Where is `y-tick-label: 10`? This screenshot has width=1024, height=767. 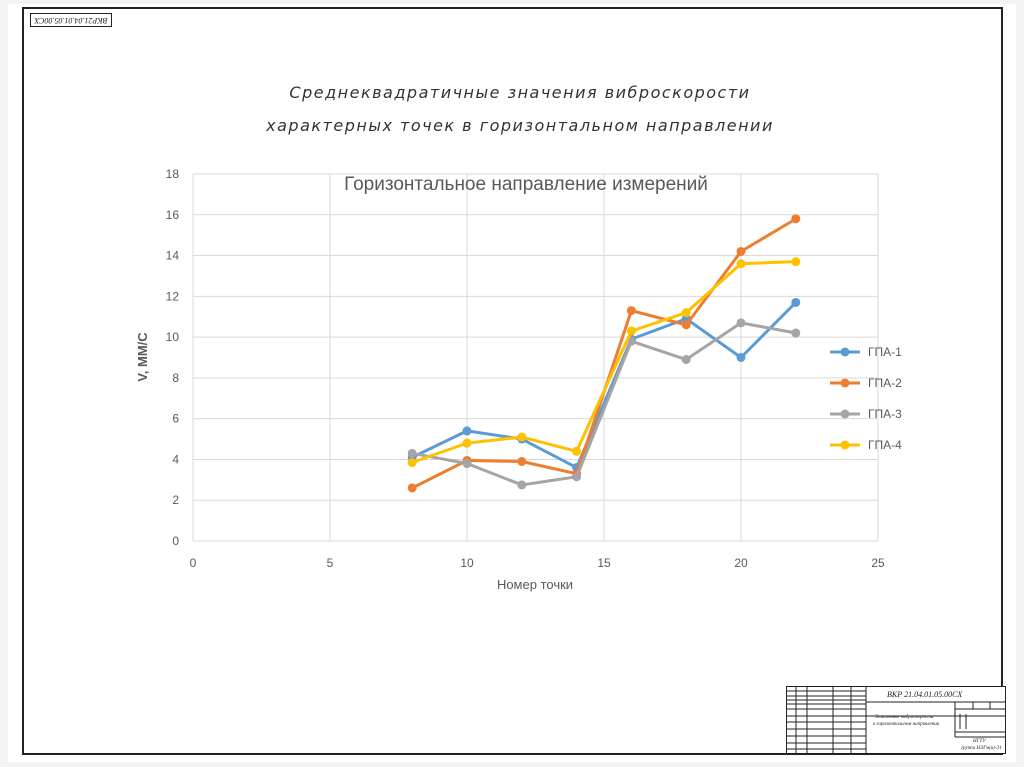 y-tick-label: 10 is located at coordinates (173, 337).